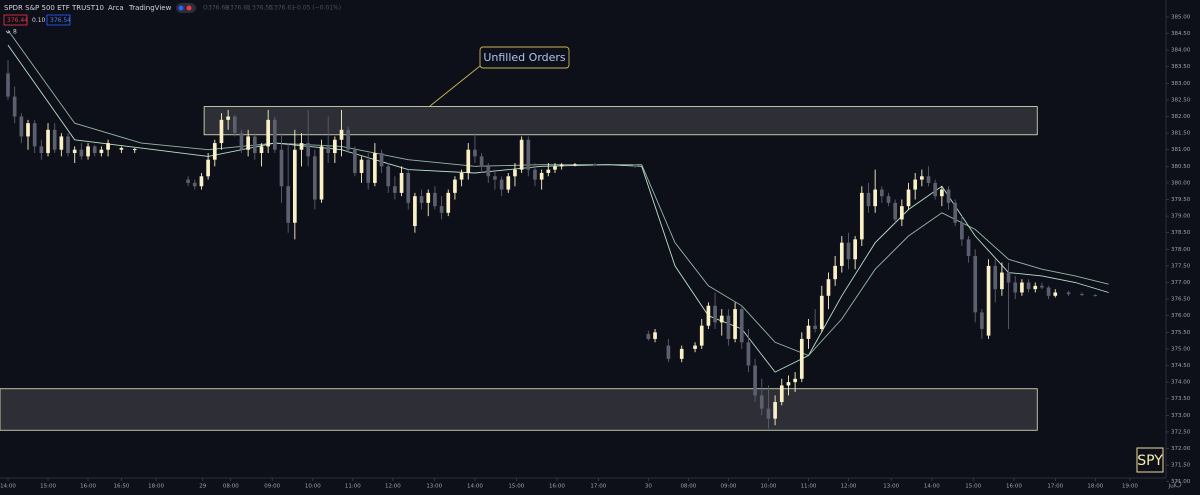 The image size is (1200, 495). I want to click on indicator-count: 8, so click(15, 32).